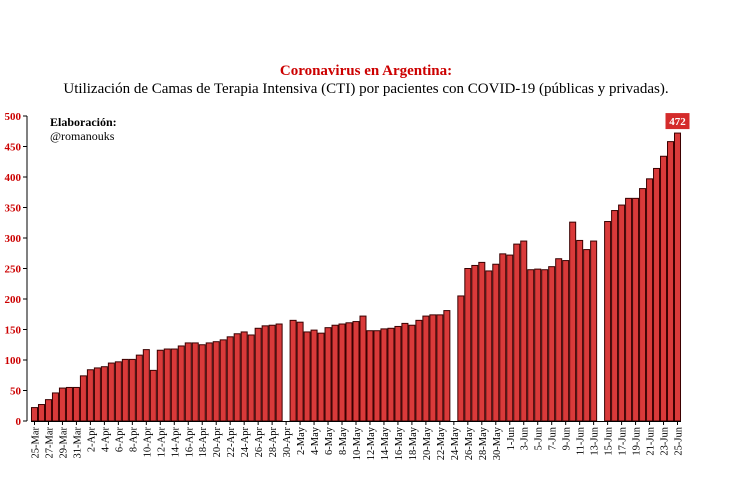 Image resolution: width=733 pixels, height=478 pixels. I want to click on x-tick-label: 20-May, so click(427, 443).